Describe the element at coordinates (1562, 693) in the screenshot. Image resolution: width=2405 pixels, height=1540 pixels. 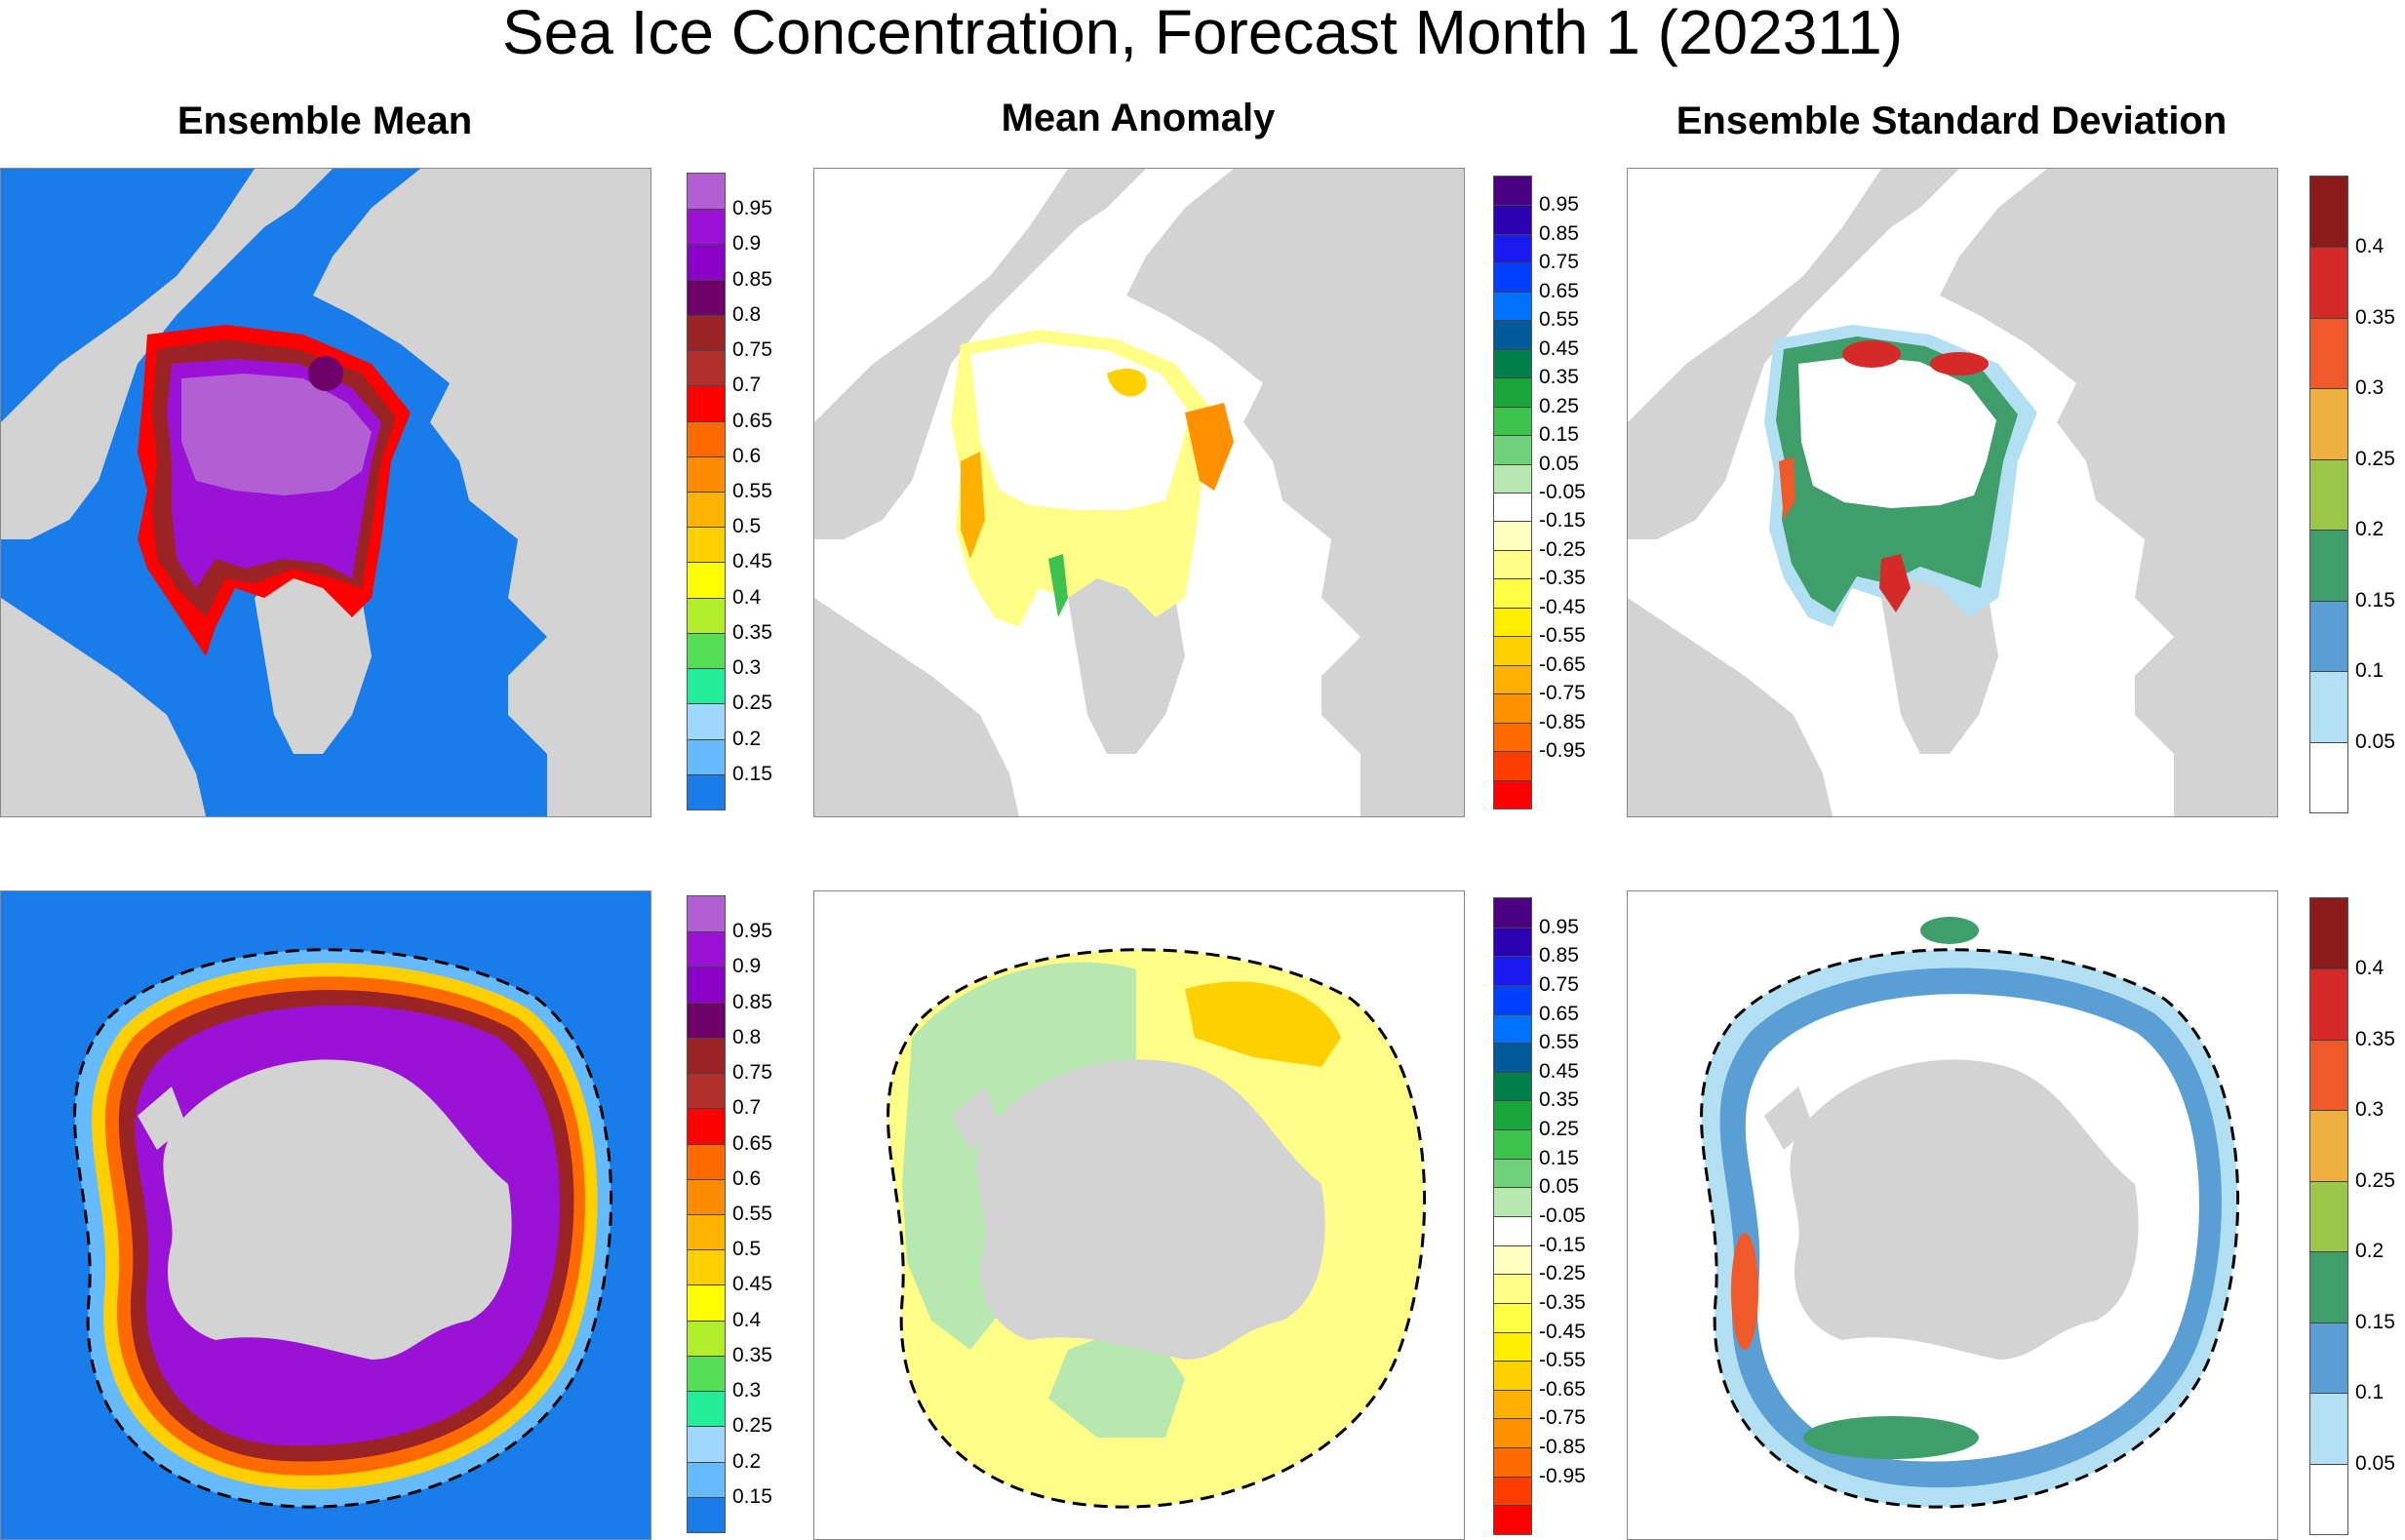
I see `colorbar-tick-label: -0.75` at that location.